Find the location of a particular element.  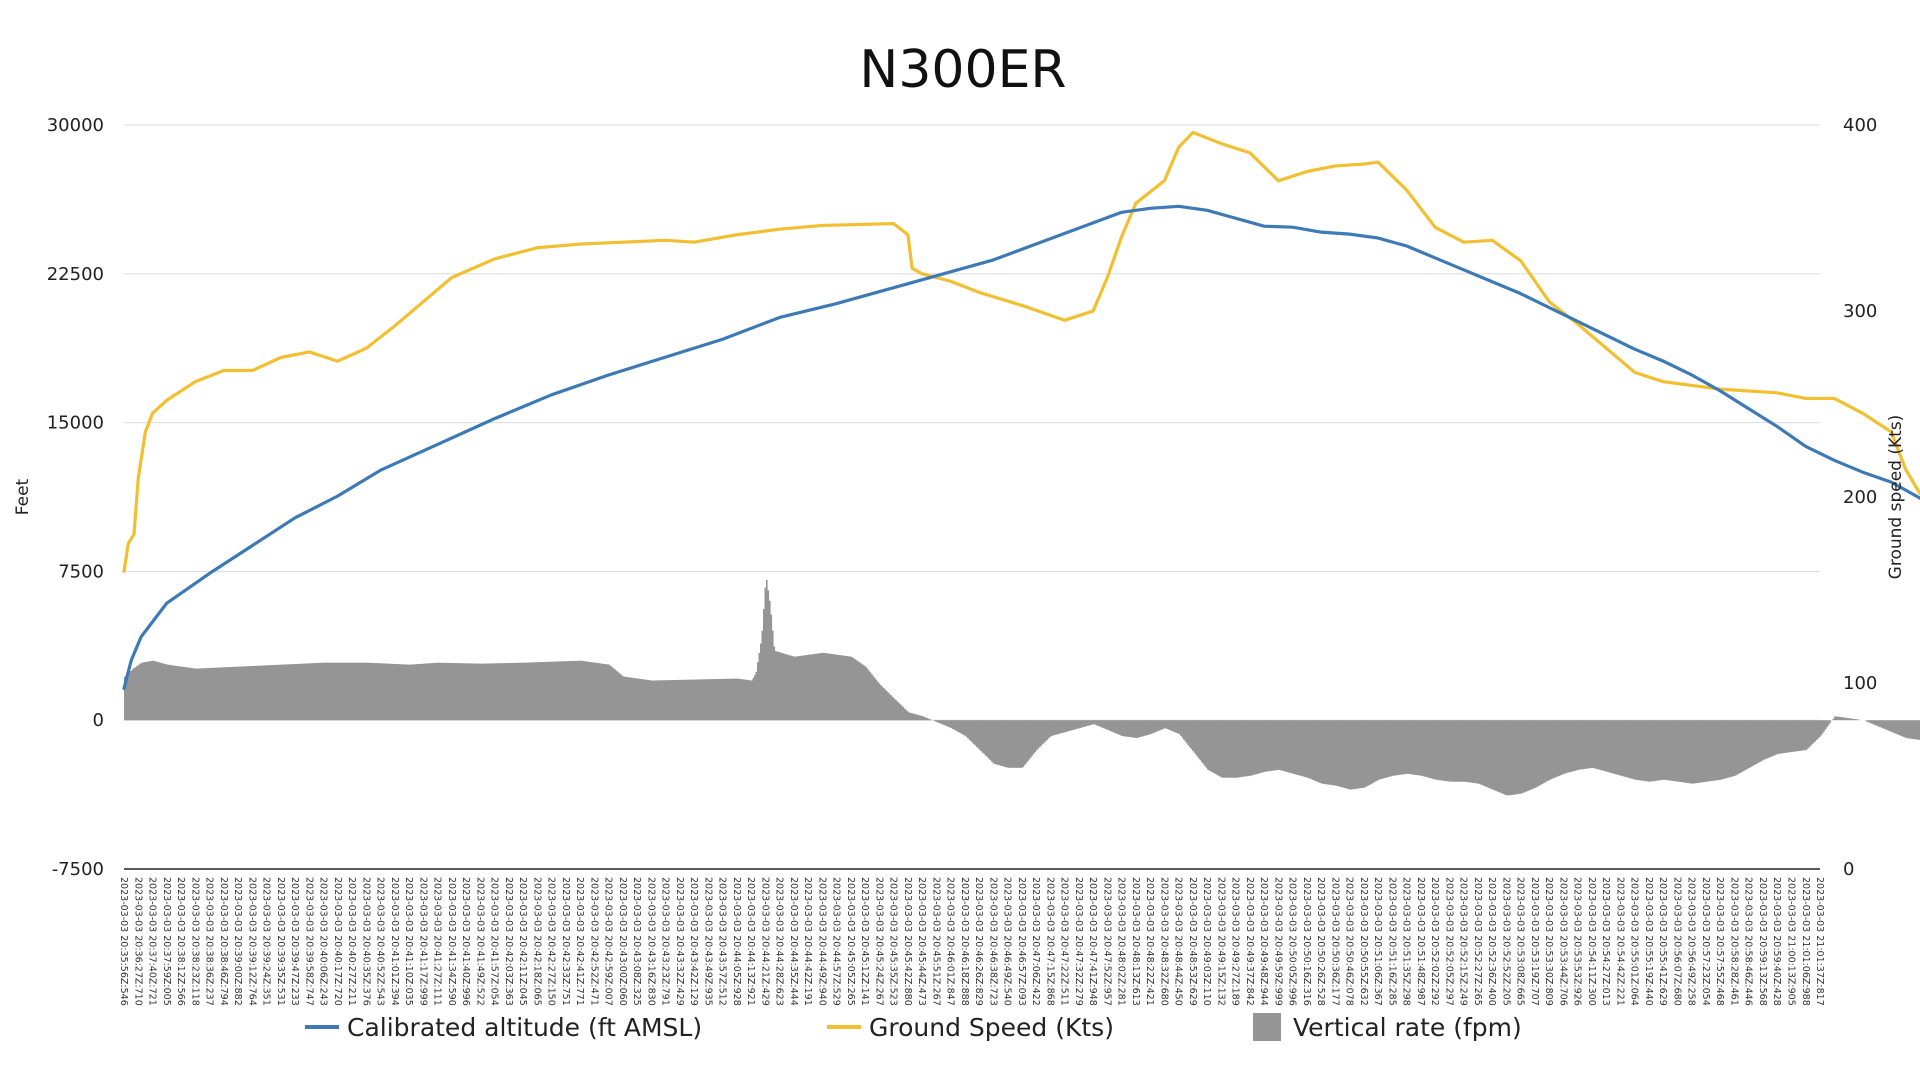

x-tick-label: 2023-03-03 20:38:46Z:794 is located at coordinates (223, 941).